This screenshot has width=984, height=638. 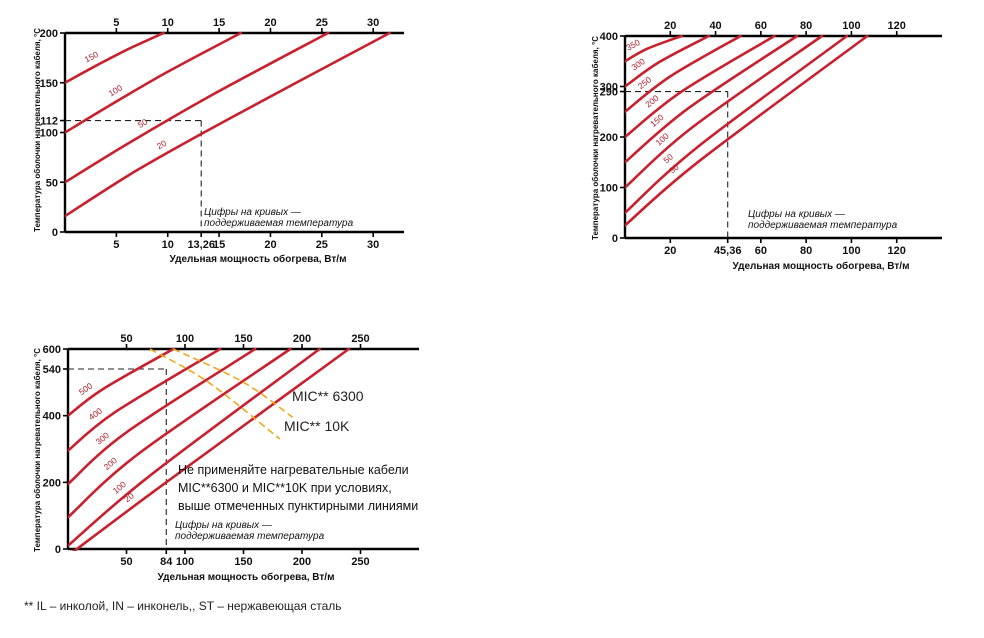 What do you see at coordinates (168, 245) in the screenshot?
I see `x-tick-label-bottom: 10` at bounding box center [168, 245].